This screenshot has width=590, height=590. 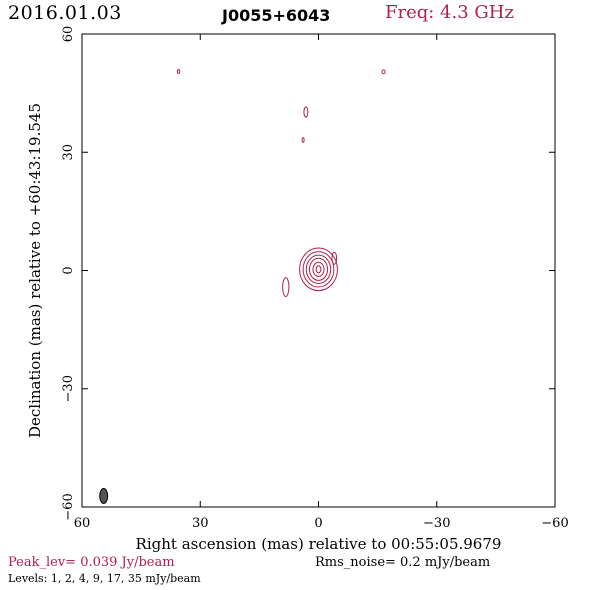 What do you see at coordinates (68, 152) in the screenshot?
I see `y-tick-label: 30` at bounding box center [68, 152].